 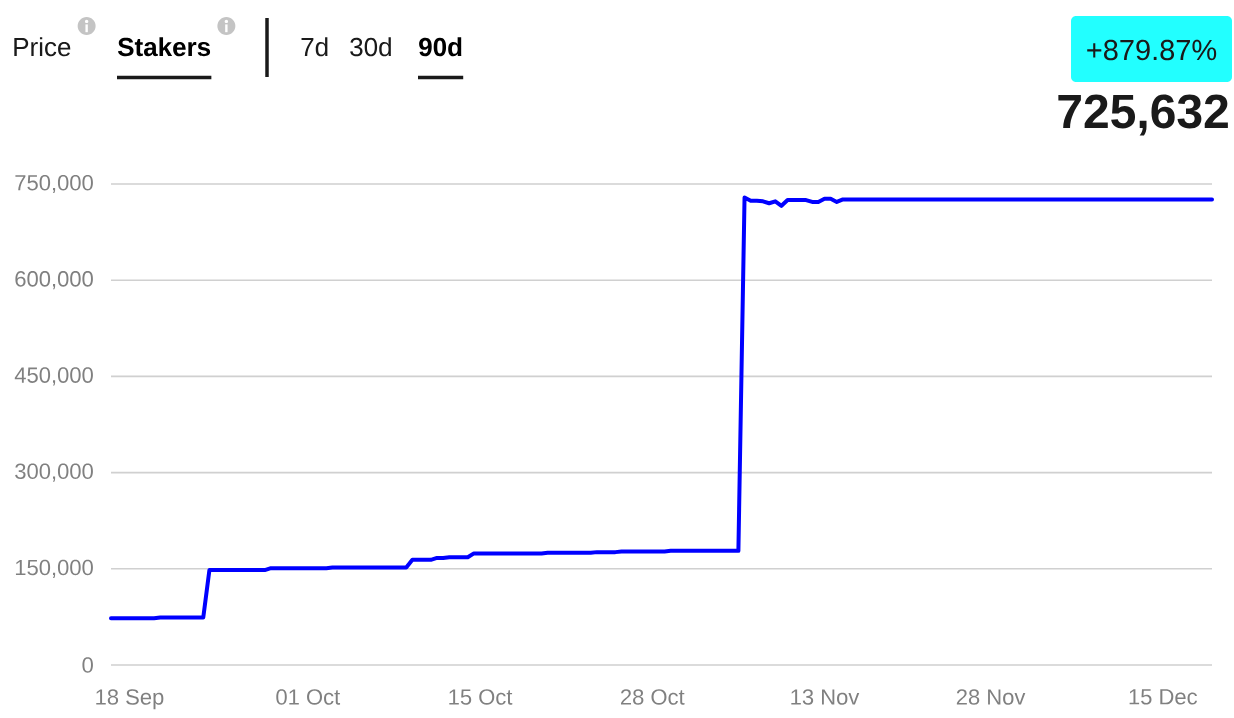 I want to click on x-tick-label: 28 Oct, so click(x=652, y=697).